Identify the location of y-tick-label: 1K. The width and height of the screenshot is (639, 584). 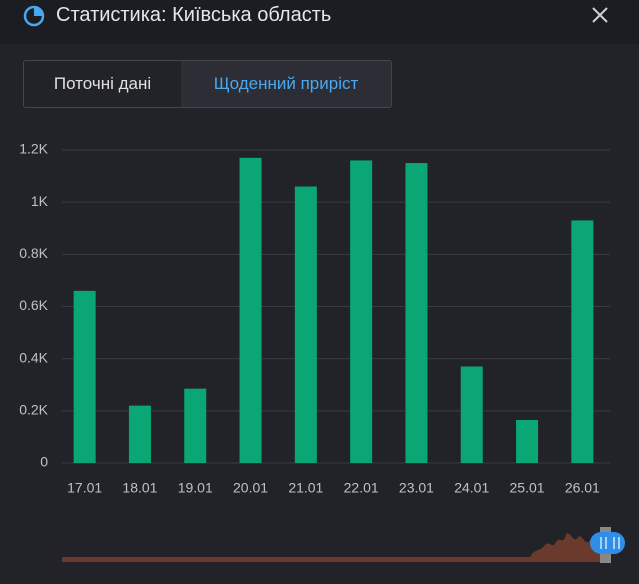
(40, 201).